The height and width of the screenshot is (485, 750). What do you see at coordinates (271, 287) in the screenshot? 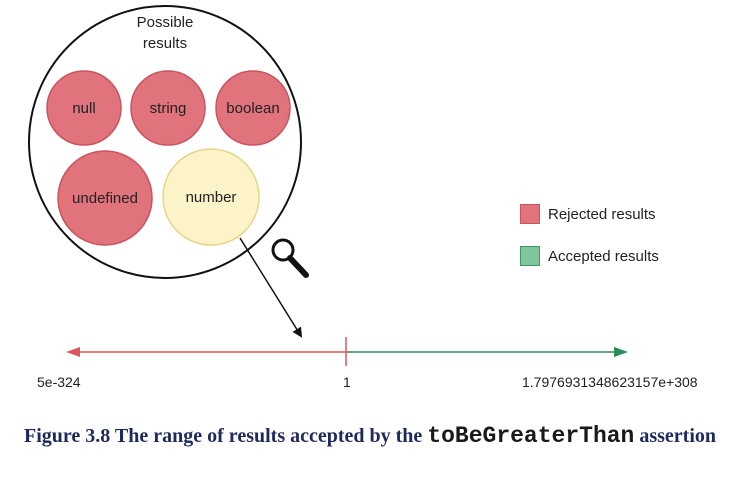
I see `zoom-arrow` at bounding box center [271, 287].